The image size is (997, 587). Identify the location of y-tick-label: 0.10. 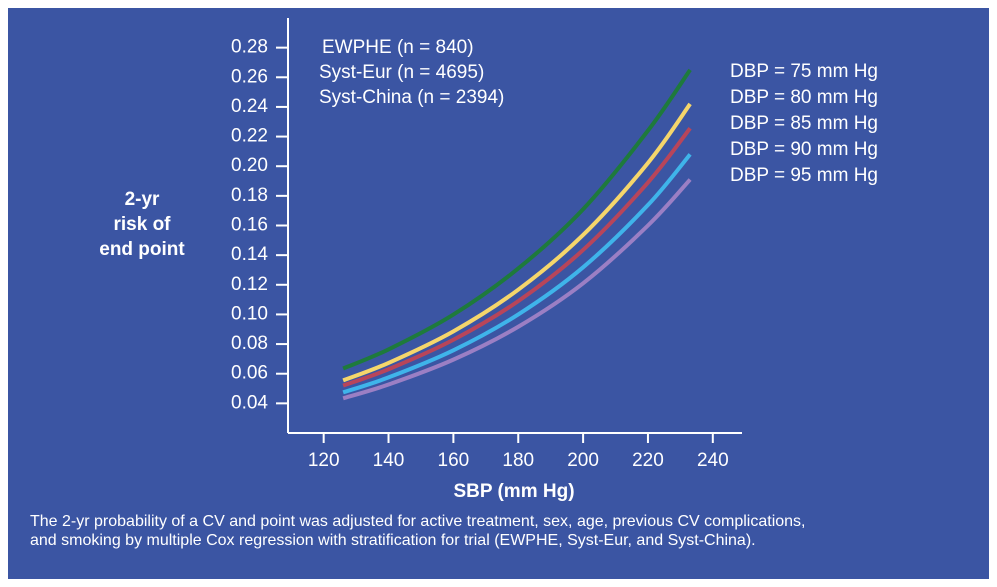
(249, 313).